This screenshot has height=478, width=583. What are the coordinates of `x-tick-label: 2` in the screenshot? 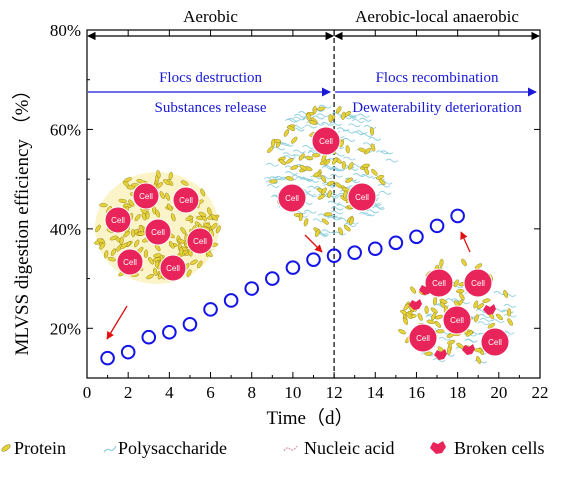 It's located at (128, 392).